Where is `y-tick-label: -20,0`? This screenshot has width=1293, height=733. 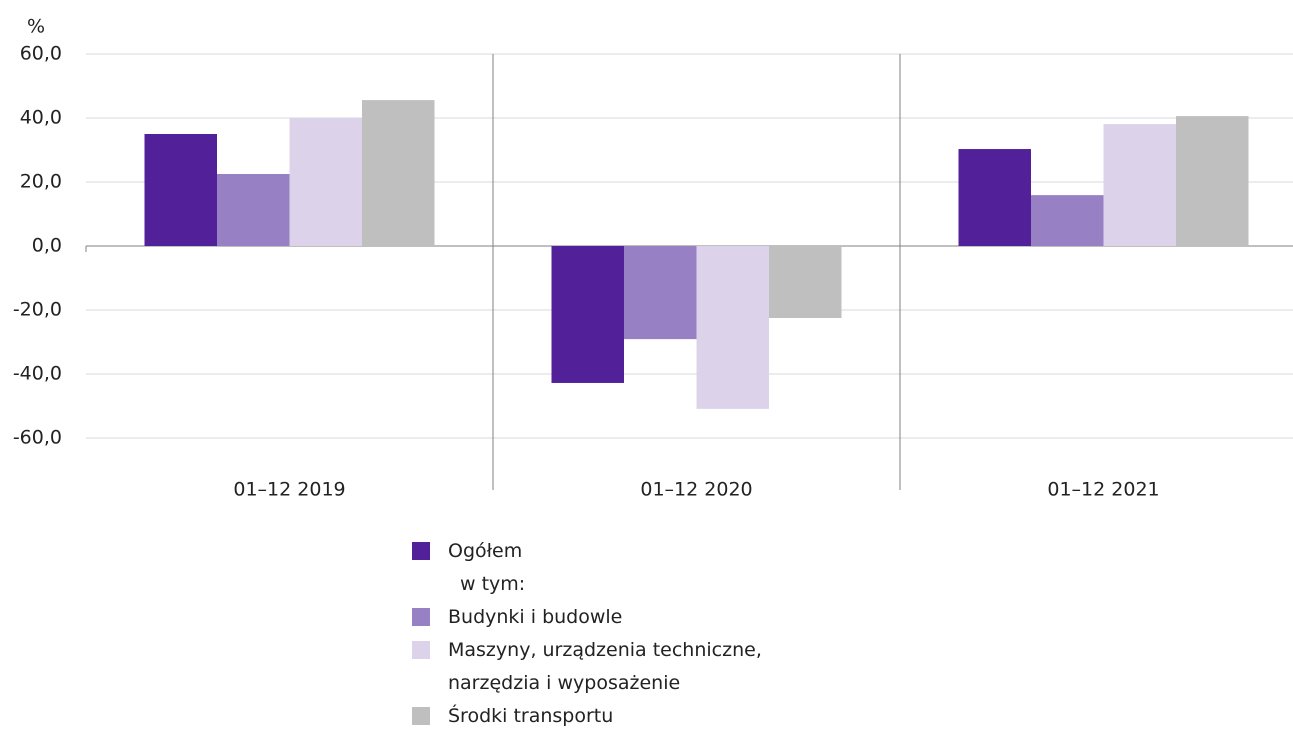
y-tick-label: -20,0 is located at coordinates (37, 310).